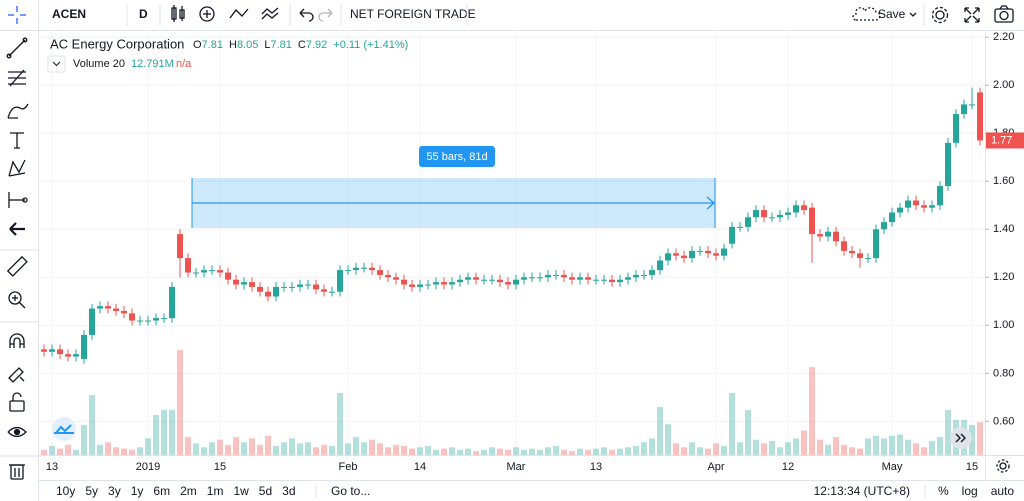 Image resolution: width=1024 pixels, height=501 pixels. I want to click on ruler-tool, so click(17, 266).